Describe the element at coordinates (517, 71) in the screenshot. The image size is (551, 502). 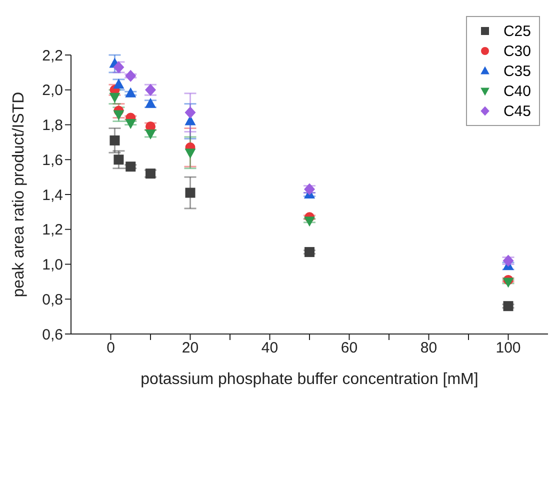
I see `legend-label: C35` at that location.